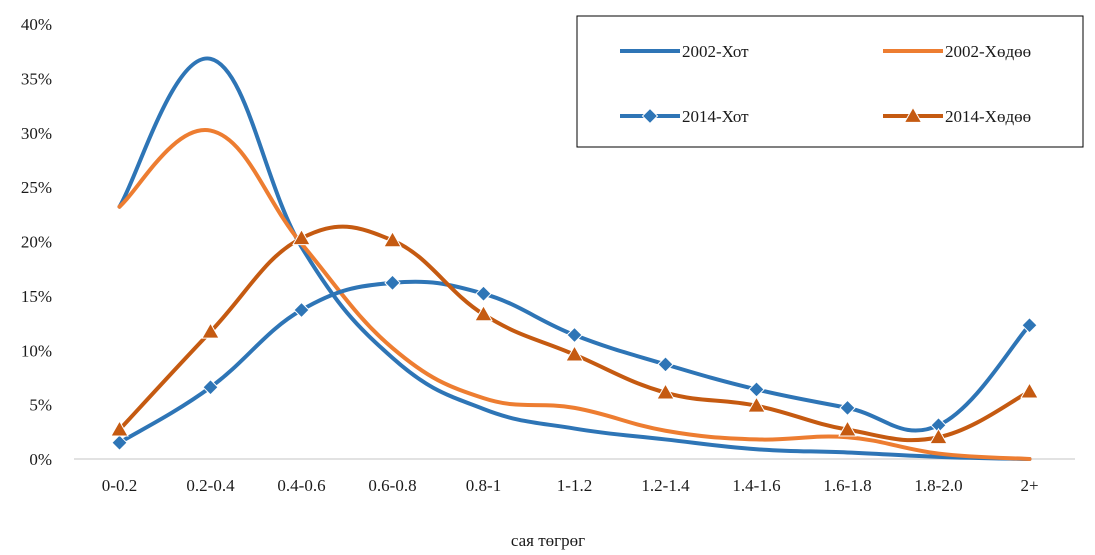 The height and width of the screenshot is (555, 1095). I want to click on x-axis-title: сая төгрөг, so click(548, 540).